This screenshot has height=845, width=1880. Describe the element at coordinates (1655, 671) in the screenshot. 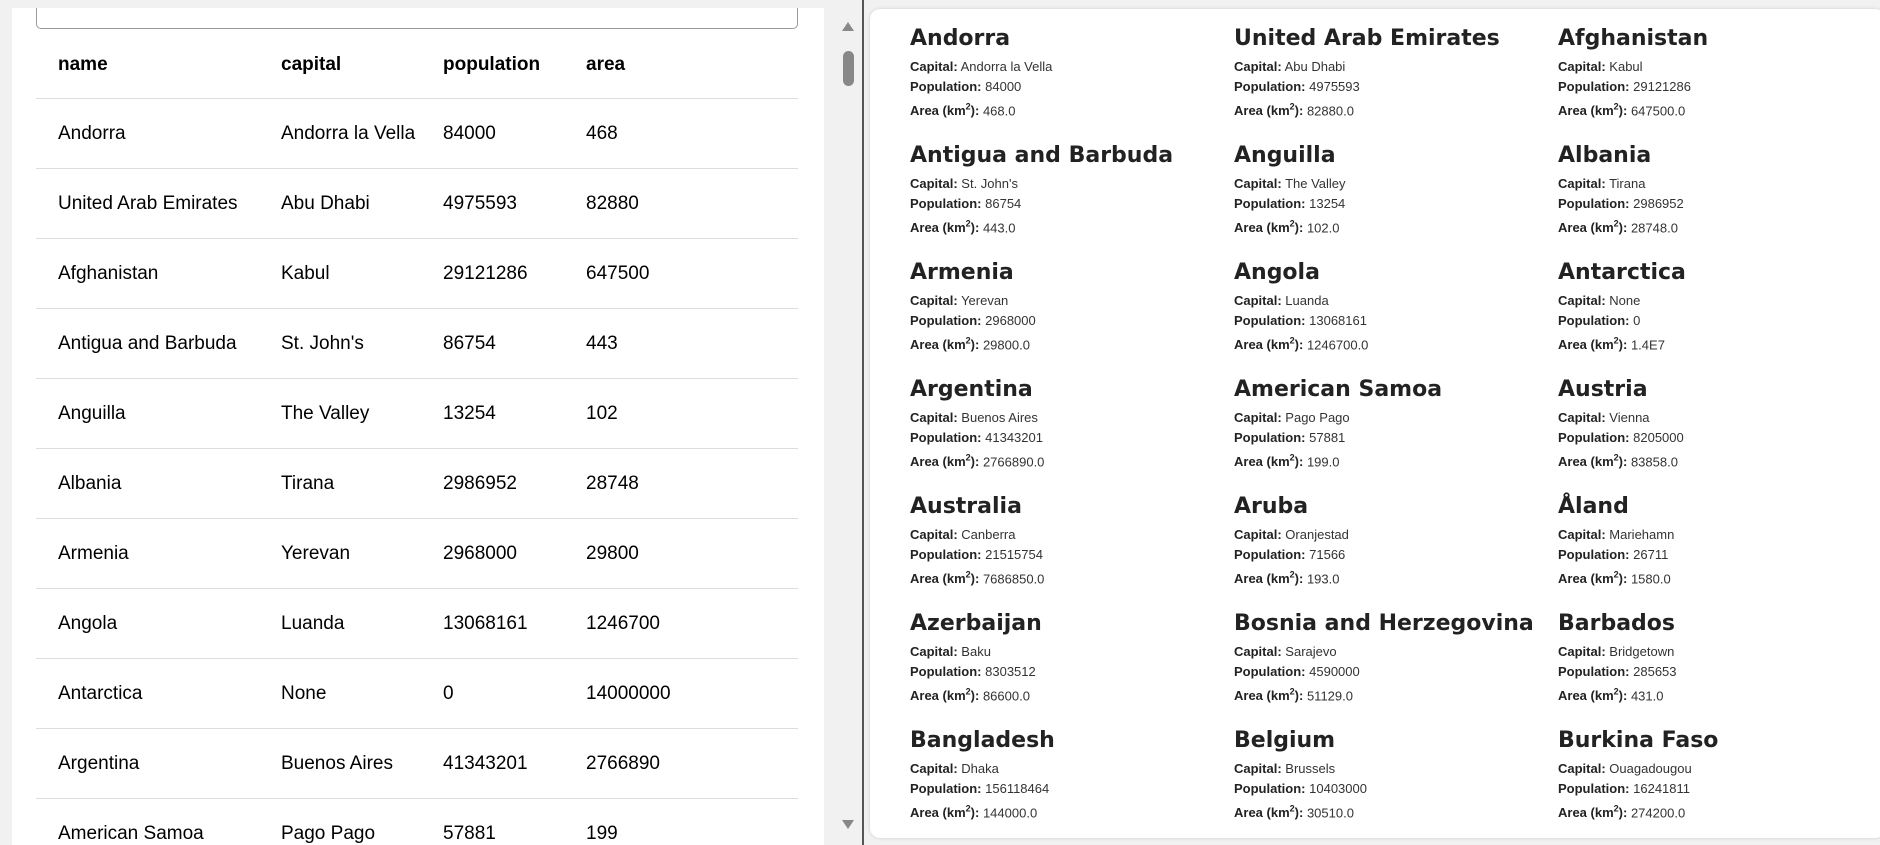

I see `population-value: 285653` at that location.